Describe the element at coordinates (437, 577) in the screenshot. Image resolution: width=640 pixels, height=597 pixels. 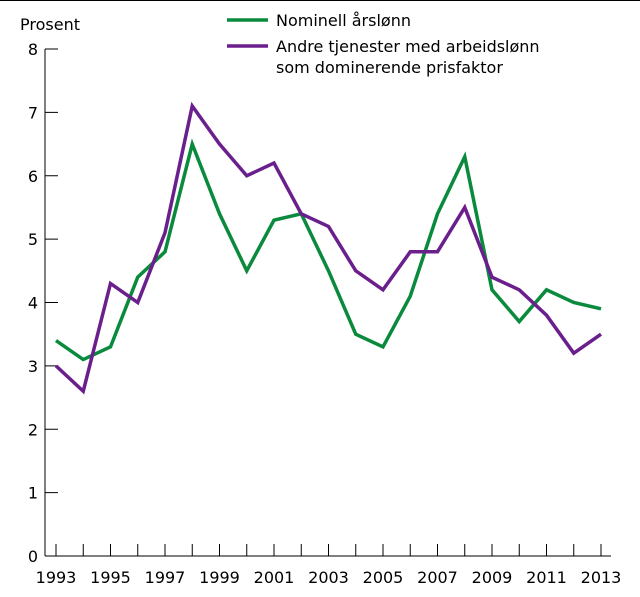
I see `x-tick-label: 2007` at that location.